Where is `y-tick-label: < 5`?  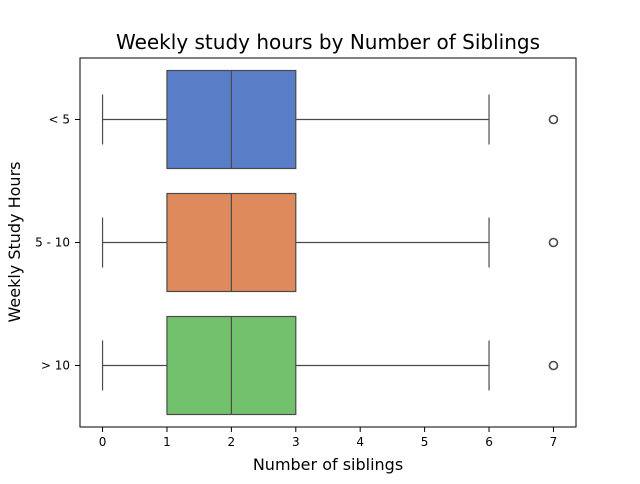
y-tick-label: < 5 is located at coordinates (59, 120).